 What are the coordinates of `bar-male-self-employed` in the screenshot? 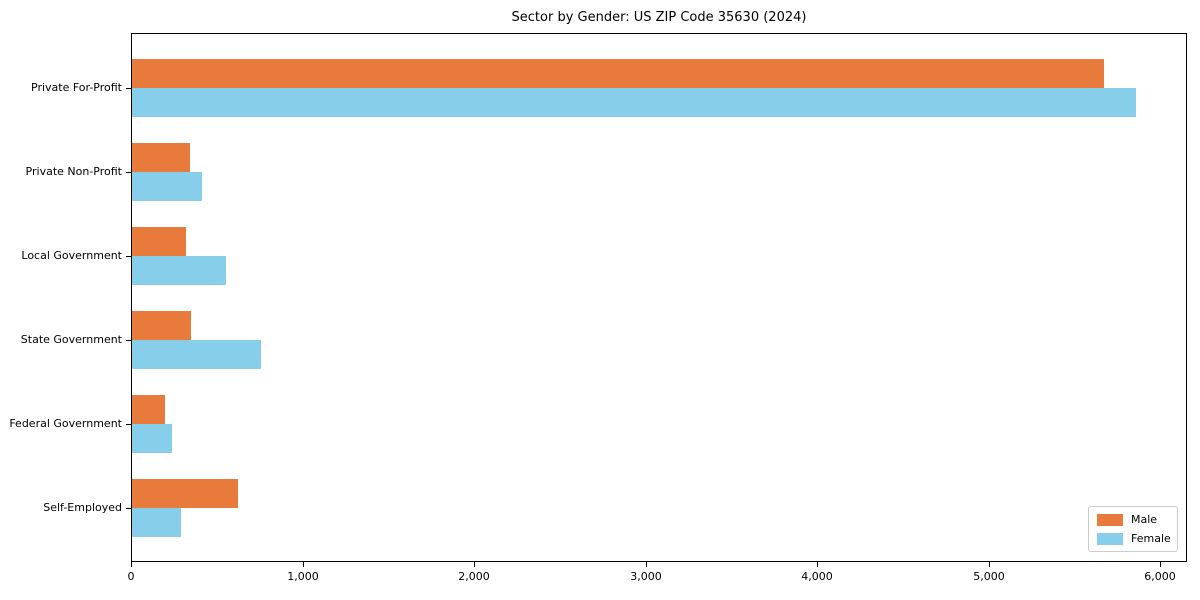 It's located at (185, 493).